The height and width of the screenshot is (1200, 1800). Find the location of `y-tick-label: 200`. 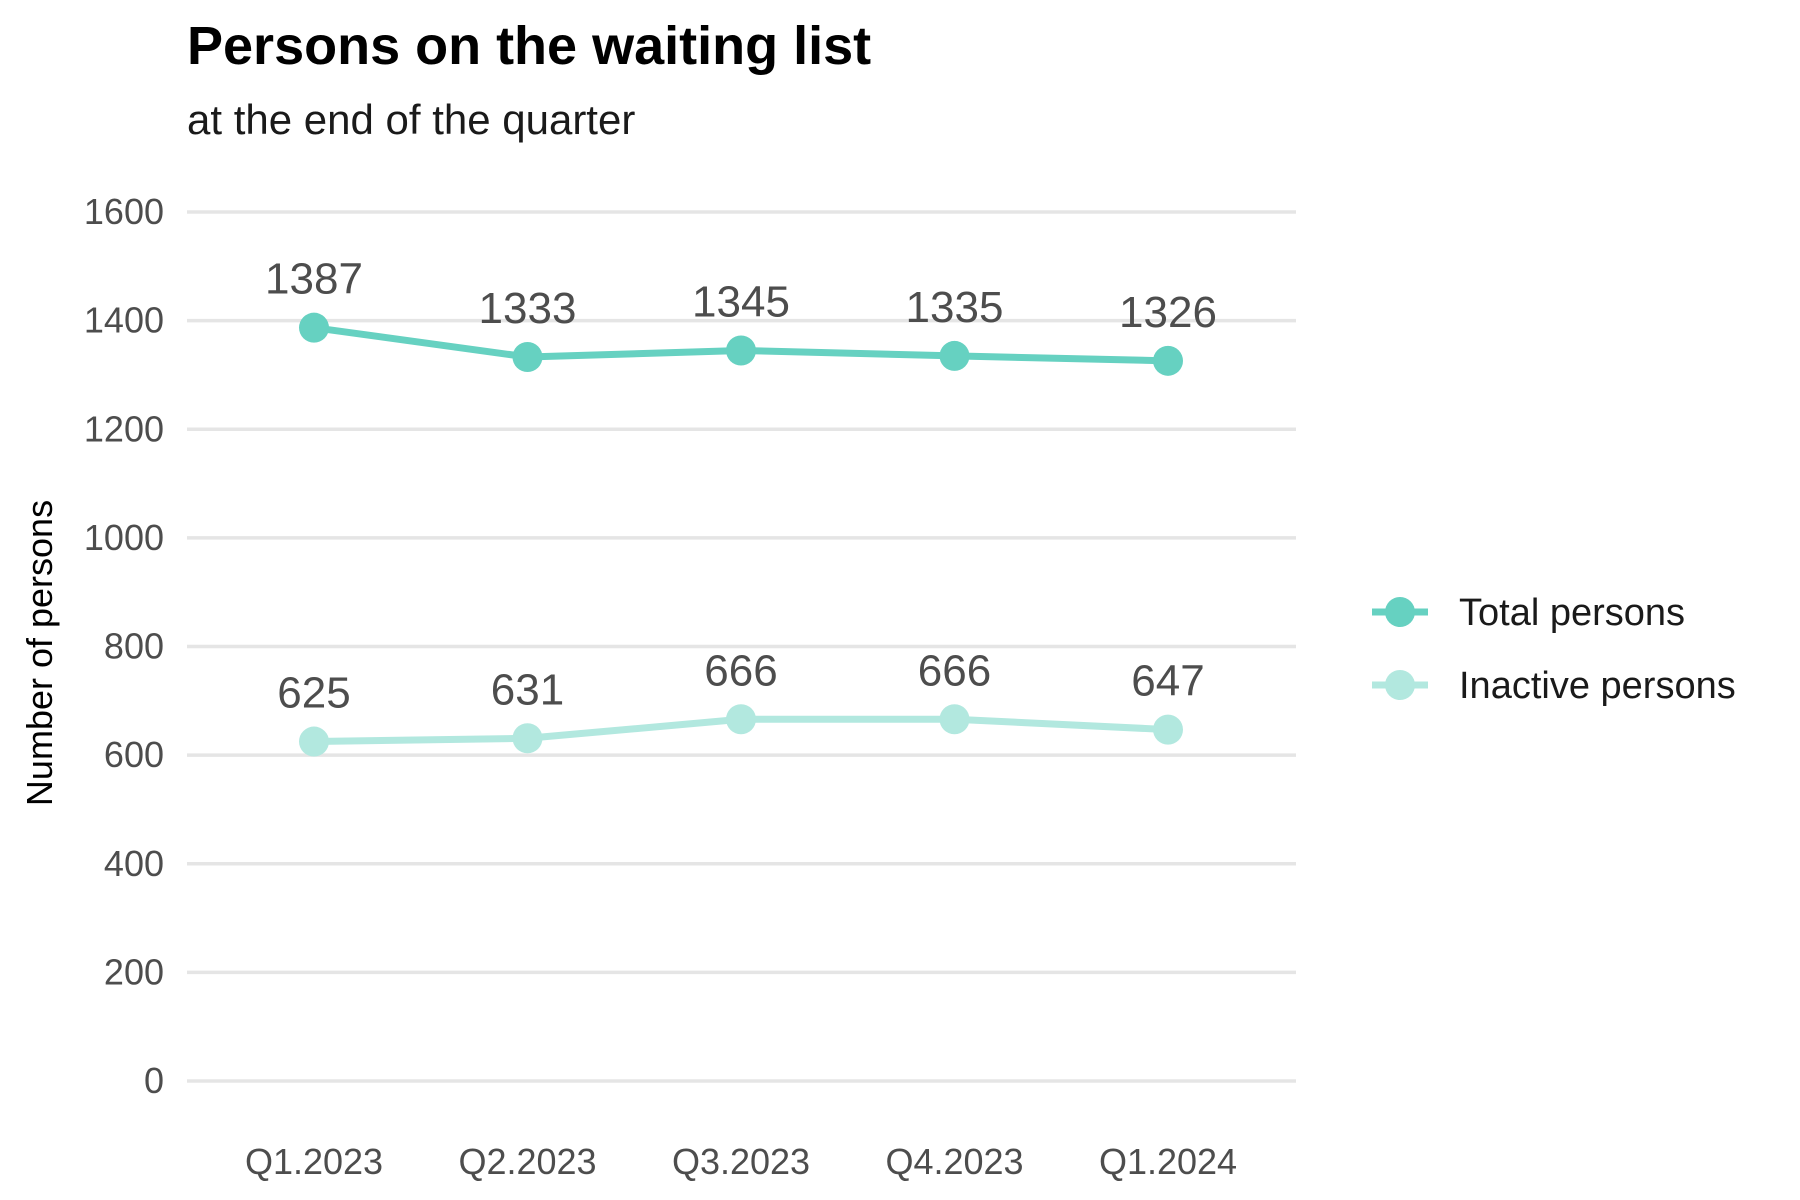

y-tick-label: 200 is located at coordinates (134, 971).